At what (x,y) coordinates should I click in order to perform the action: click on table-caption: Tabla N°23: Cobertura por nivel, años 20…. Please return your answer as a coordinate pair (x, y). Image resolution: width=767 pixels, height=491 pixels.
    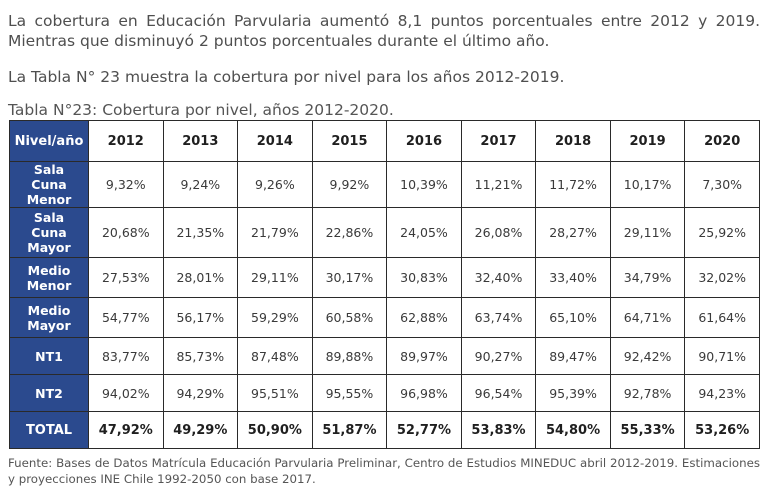
    Looking at the image, I should click on (201, 110).